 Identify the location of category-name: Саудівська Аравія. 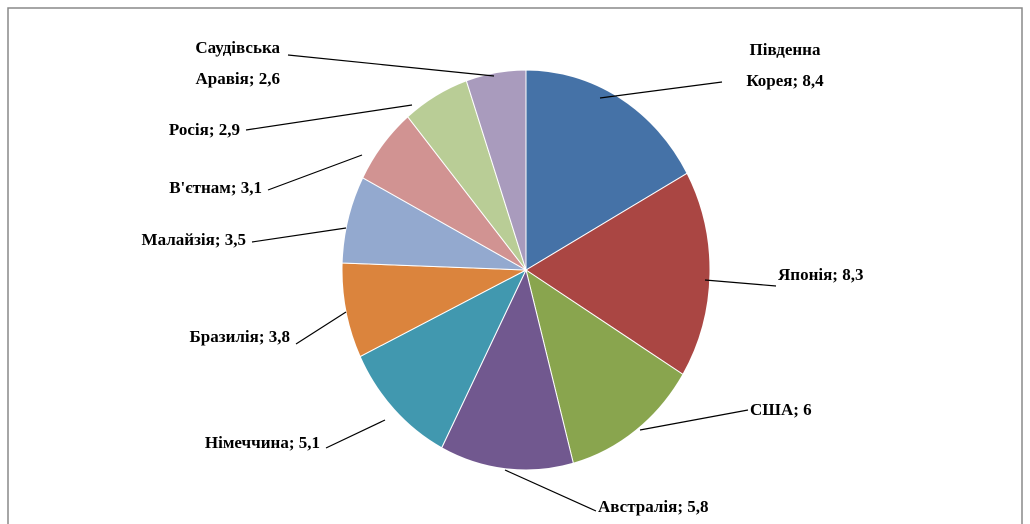
(237, 63).